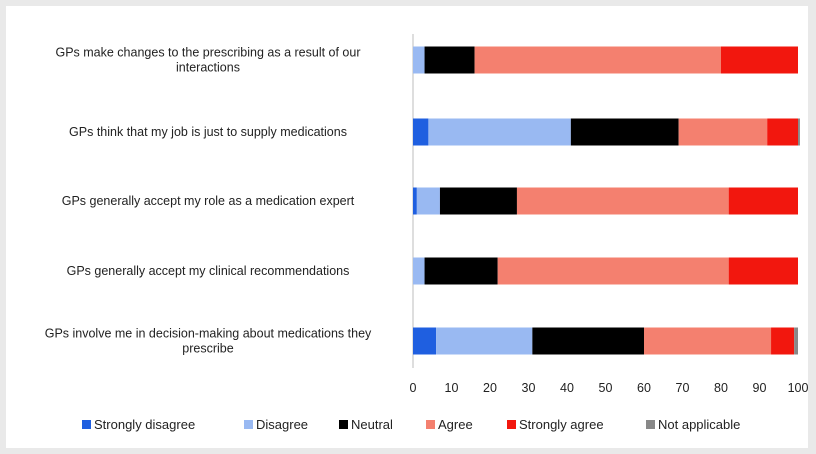  I want to click on x-tick-label: 40, so click(567, 388).